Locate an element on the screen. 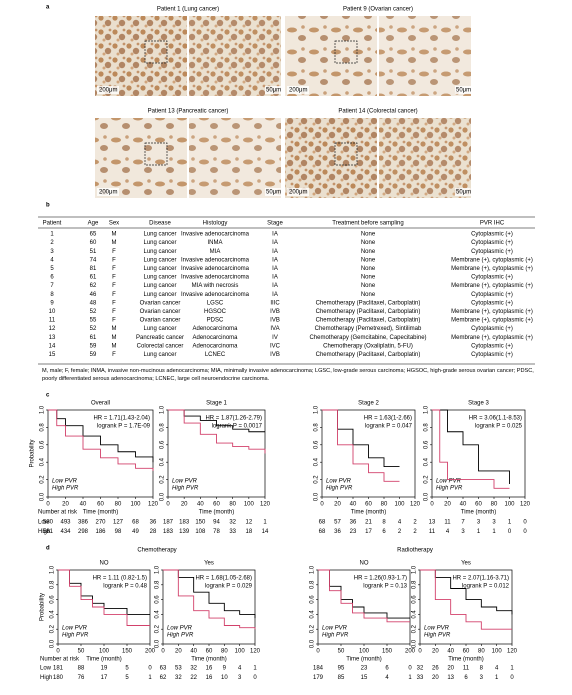  plot-title: Stage 1 is located at coordinates (216, 404).